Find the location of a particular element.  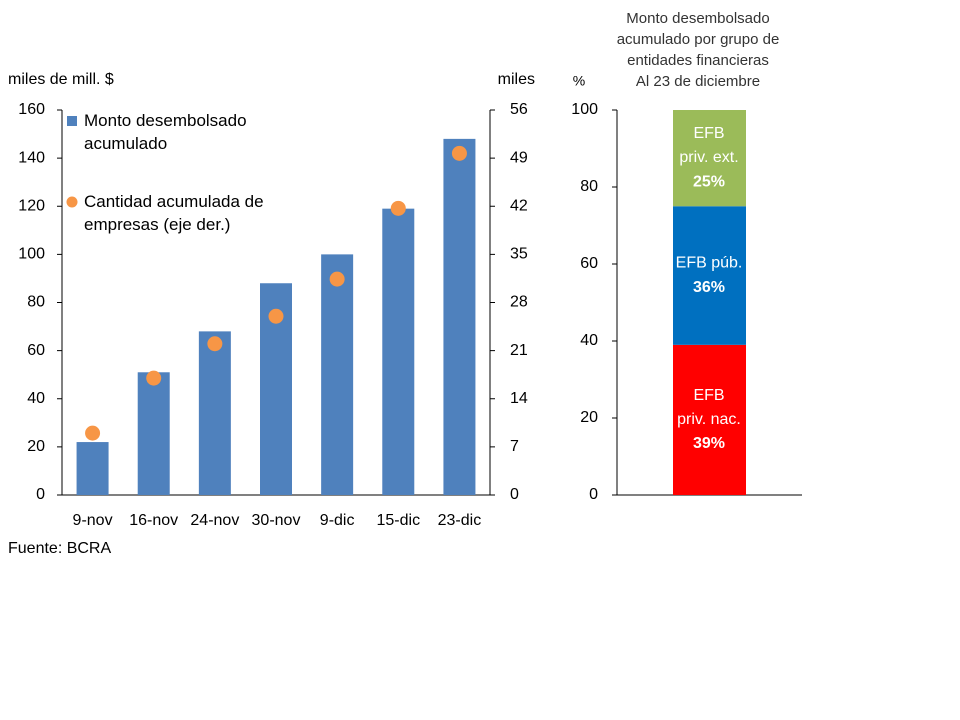

y-axis-label: % is located at coordinates (579, 81).